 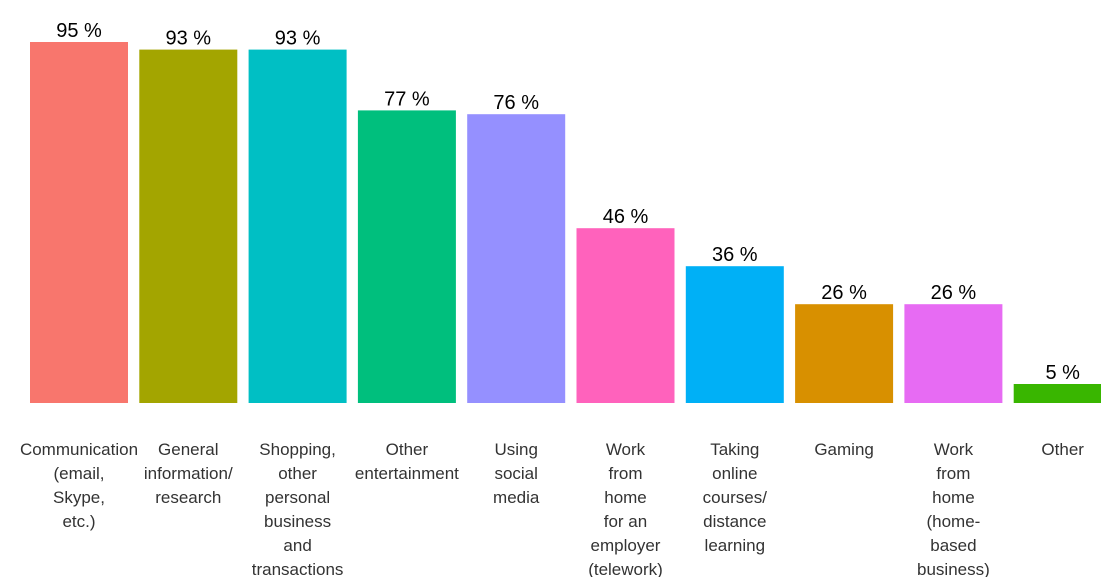 What do you see at coordinates (625, 568) in the screenshot?
I see `category-label-line: (telework)` at bounding box center [625, 568].